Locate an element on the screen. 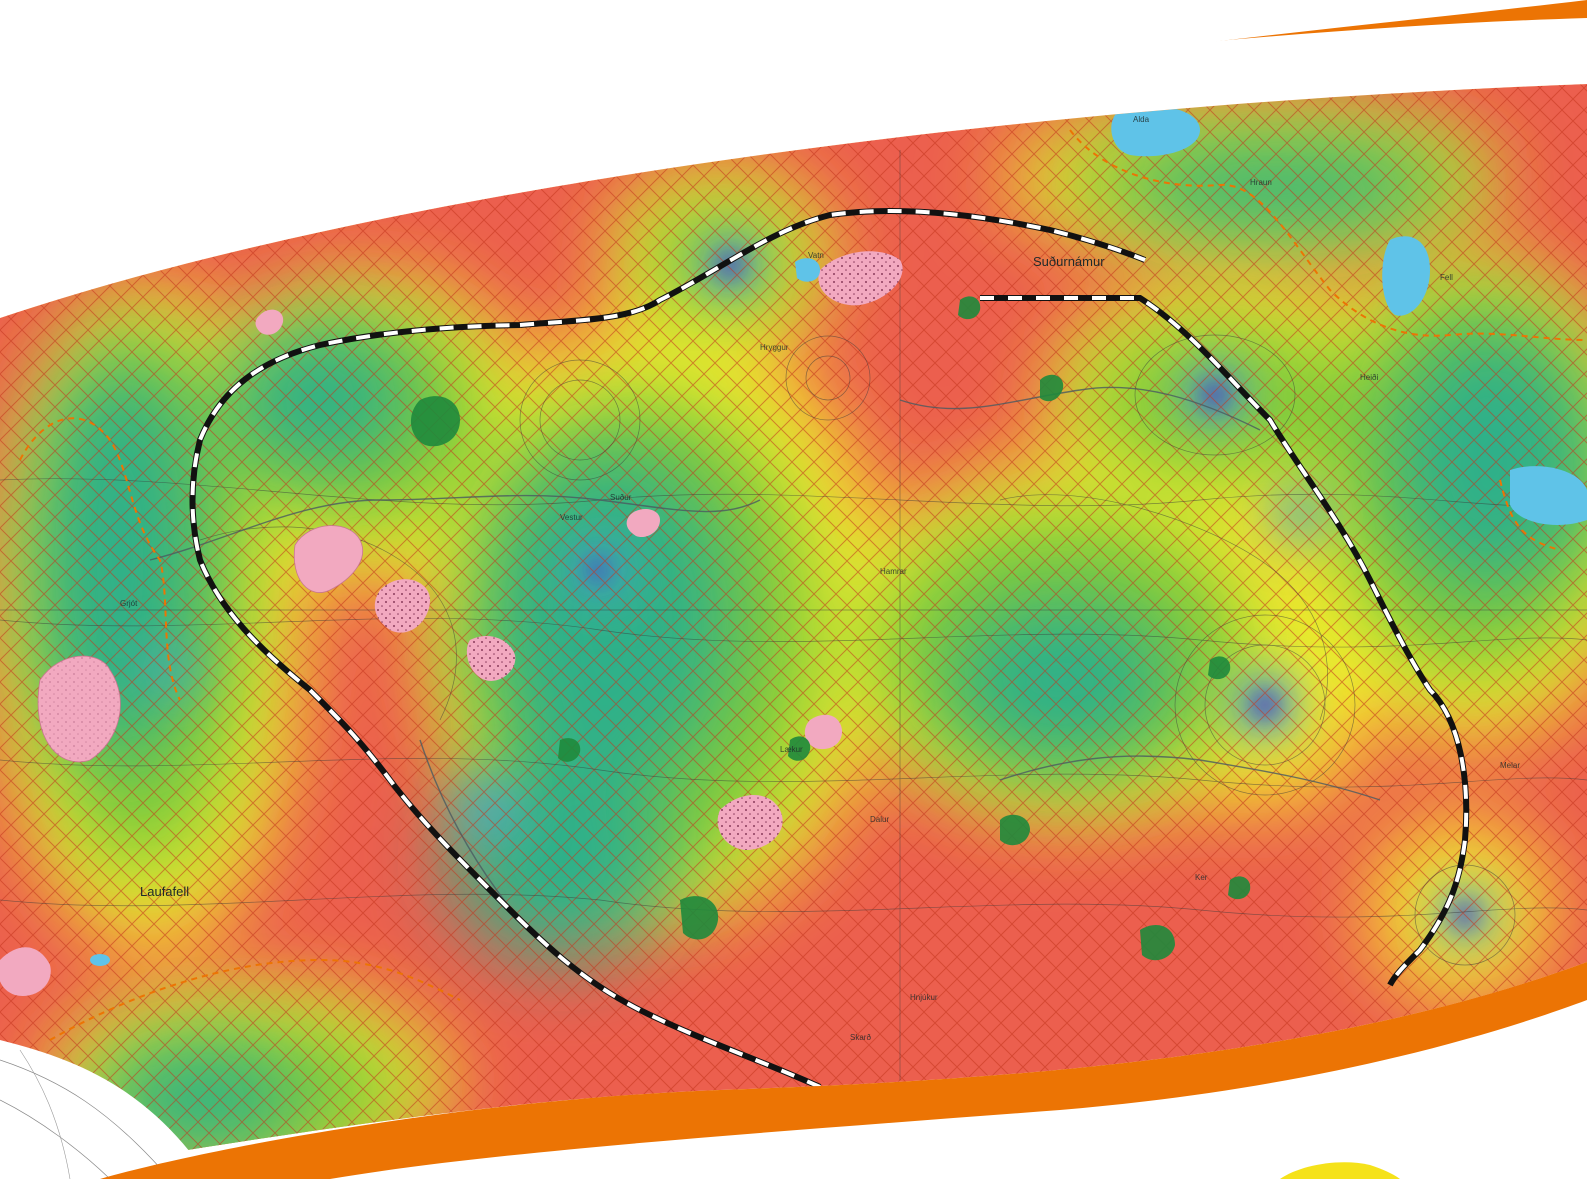  label-dalur: Dalur is located at coordinates (879, 819).